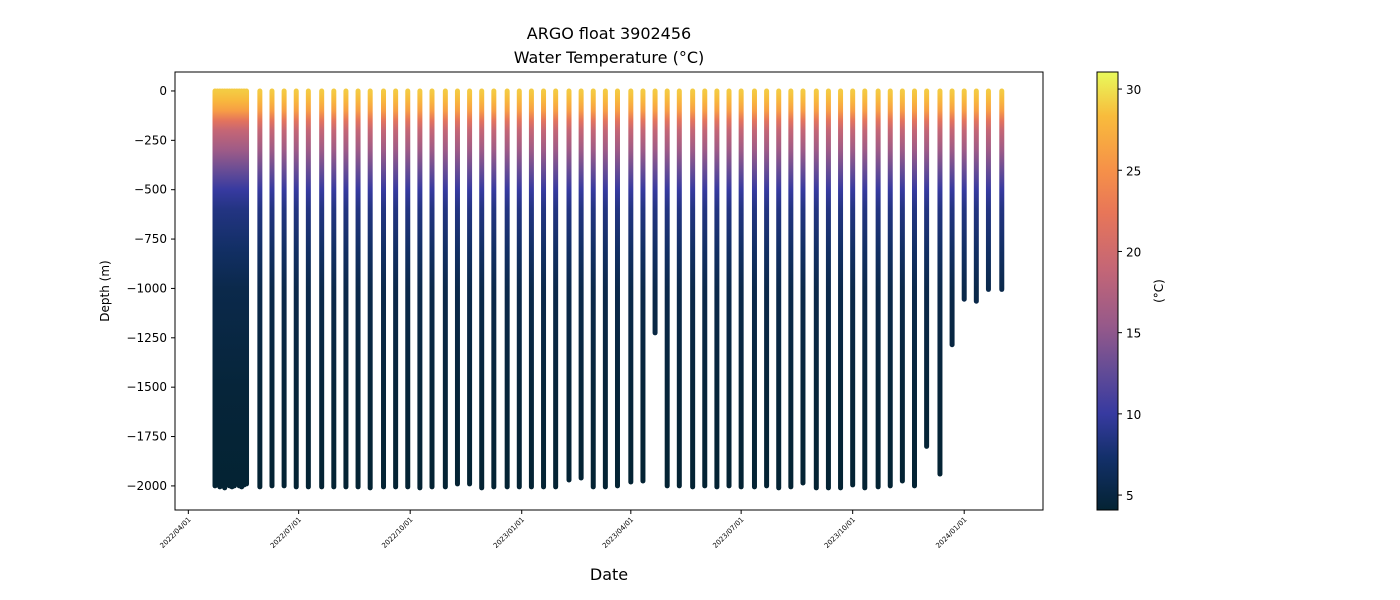 This screenshot has height=600, width=1400. What do you see at coordinates (1130, 496) in the screenshot?
I see `colorbar-tick-label: 5` at bounding box center [1130, 496].